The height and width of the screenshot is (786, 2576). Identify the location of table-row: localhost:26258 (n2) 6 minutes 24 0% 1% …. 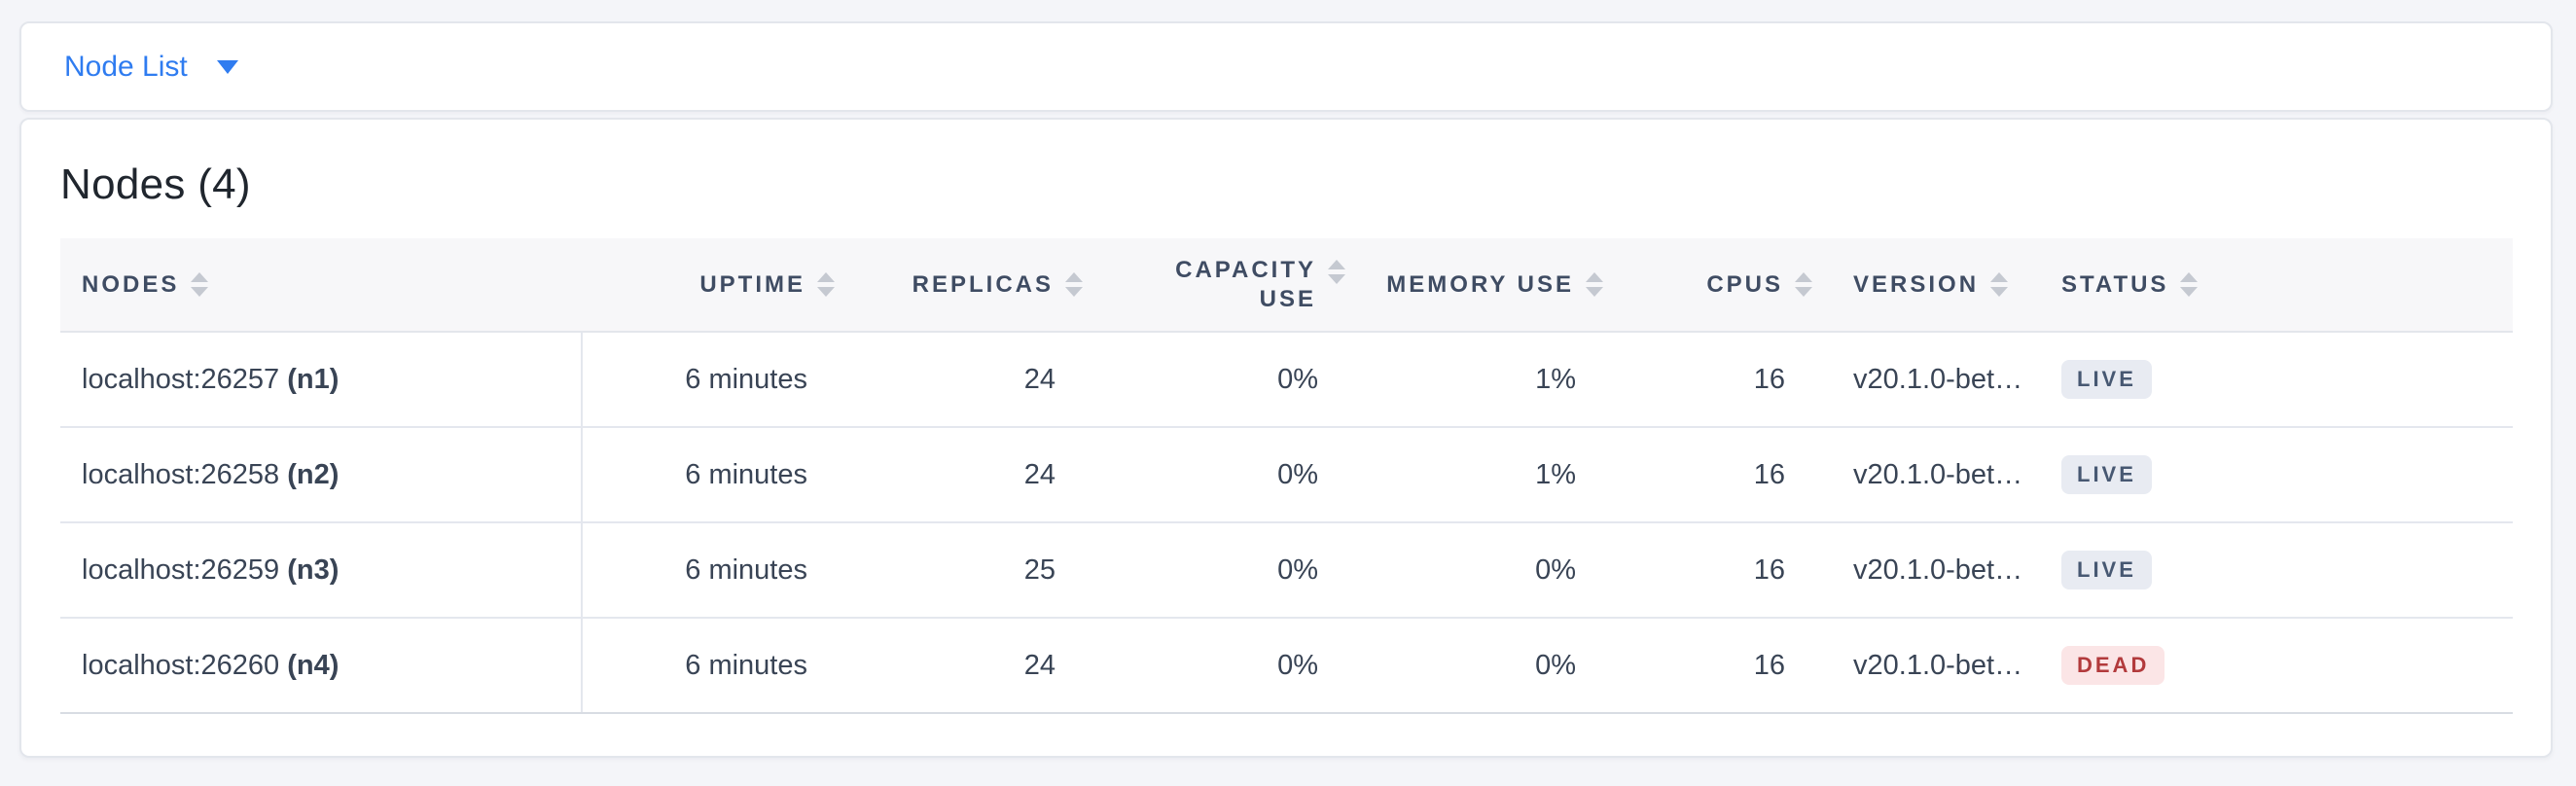
(1286, 475).